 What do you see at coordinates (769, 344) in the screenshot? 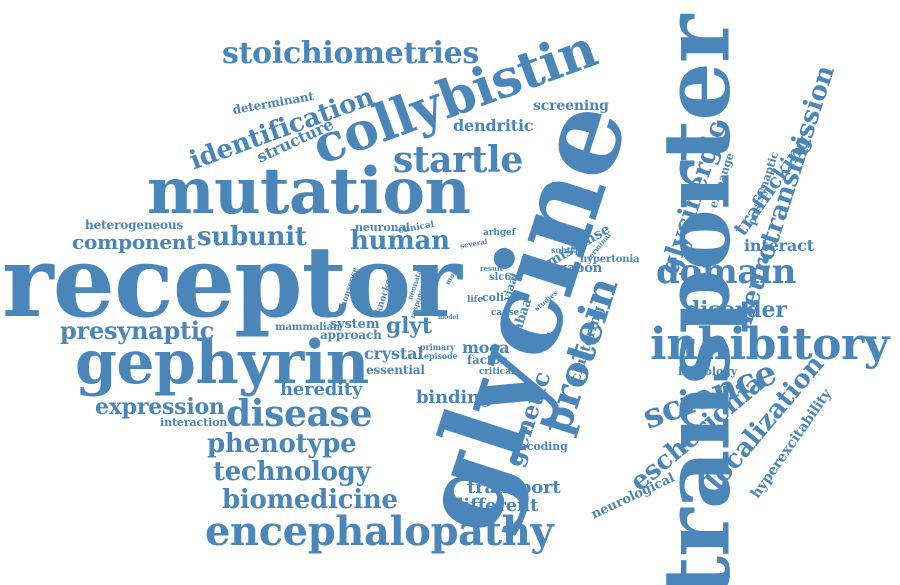
I see `word-inhibitory: inhibitory` at bounding box center [769, 344].